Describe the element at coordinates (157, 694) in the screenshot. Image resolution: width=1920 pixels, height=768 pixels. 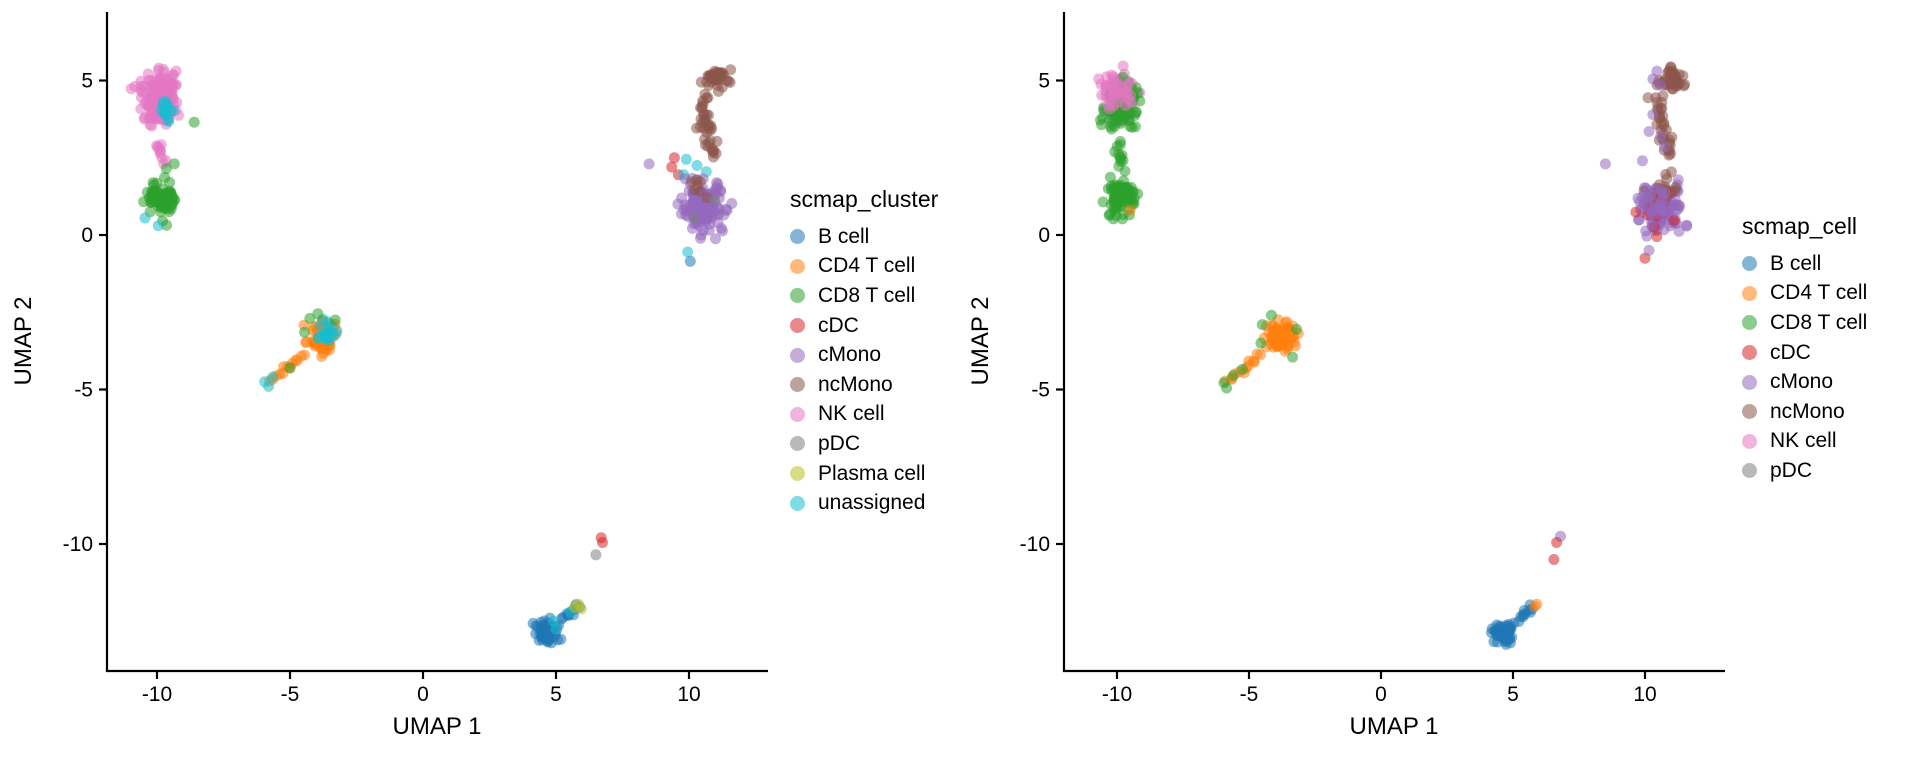
I see `x-tick-label: -10` at that location.